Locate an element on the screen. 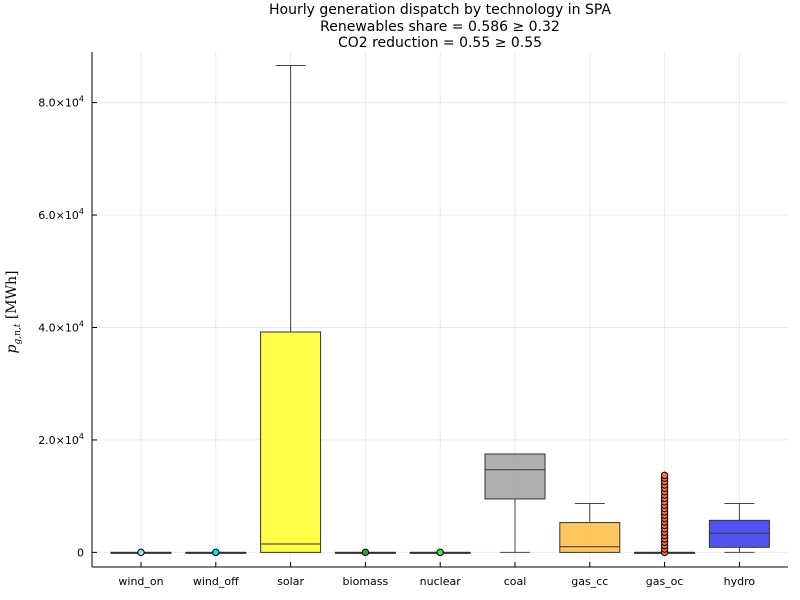 The image size is (800, 600). x-tick-label-coal: coal is located at coordinates (515, 581).